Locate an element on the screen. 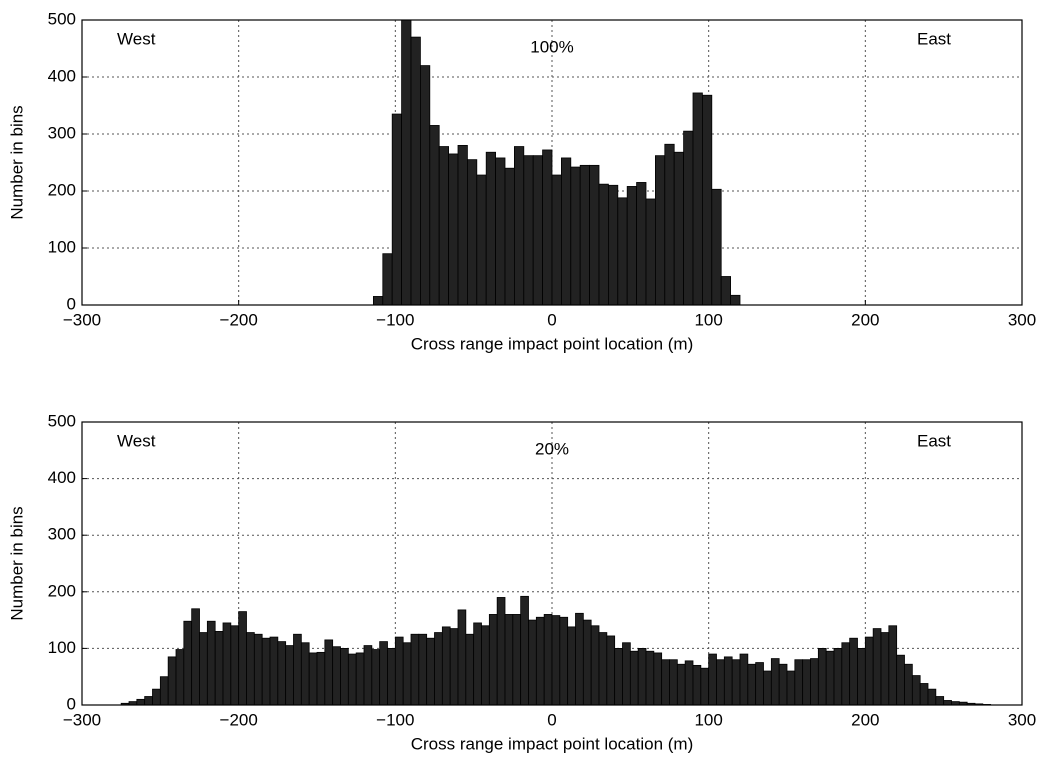 This screenshot has height=765, width=1042. annotation: East is located at coordinates (934, 440).